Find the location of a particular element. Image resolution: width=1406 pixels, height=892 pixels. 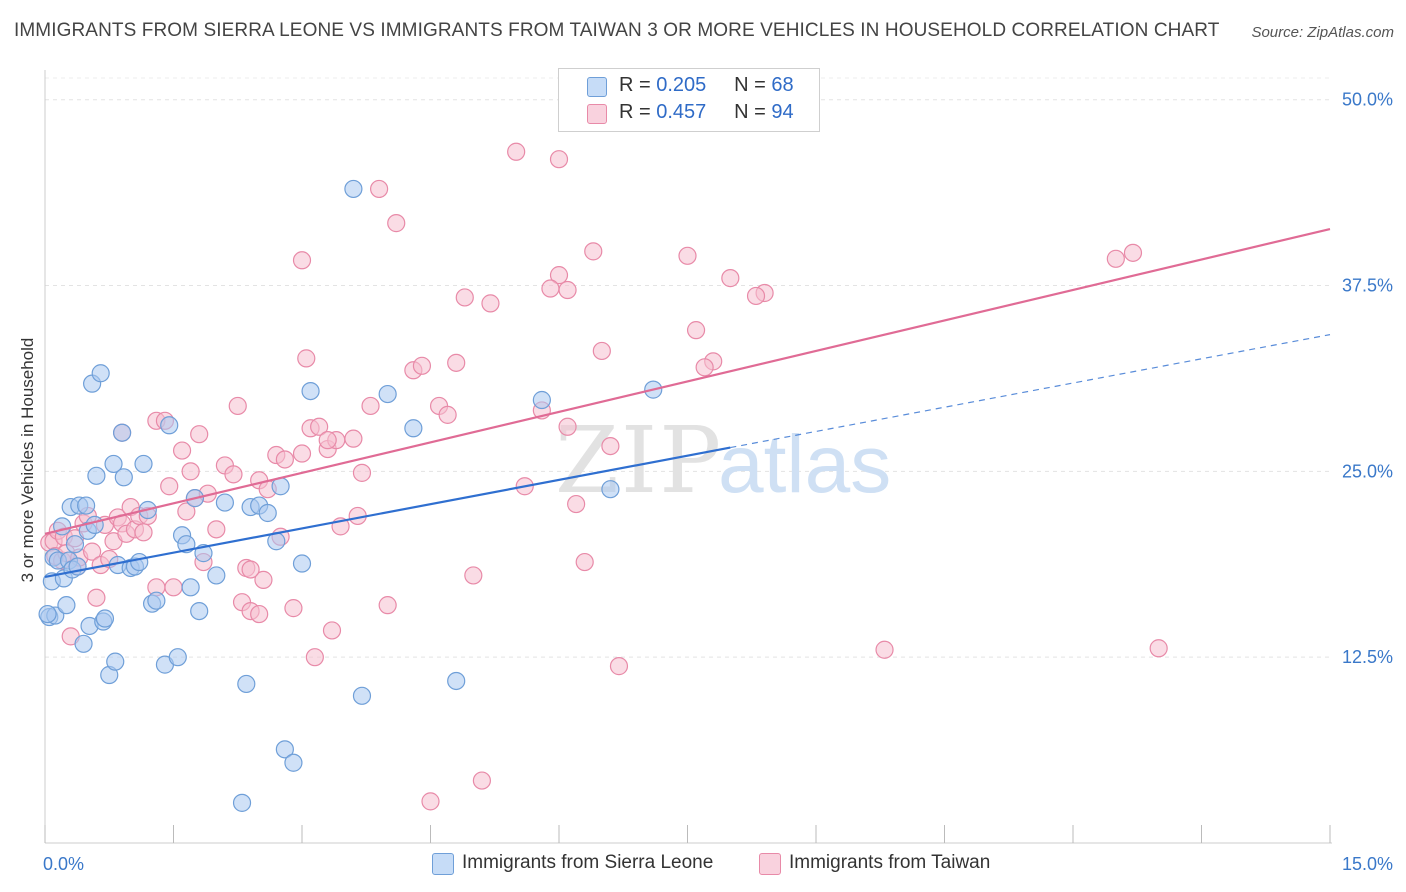

legend-swatch-sierra-leone is located at coordinates (597, 87).